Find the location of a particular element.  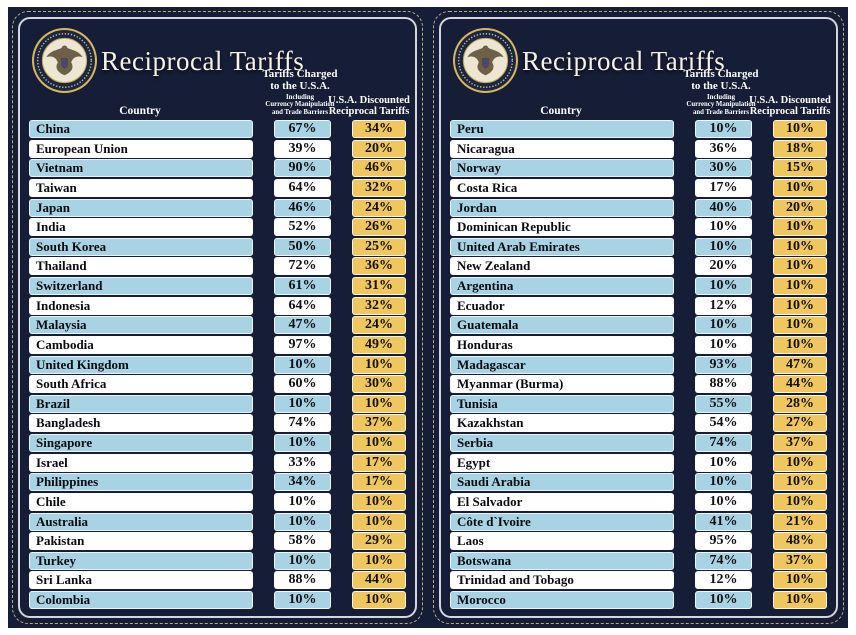

table-row: Honduras 10% 10% is located at coordinates (638, 344).